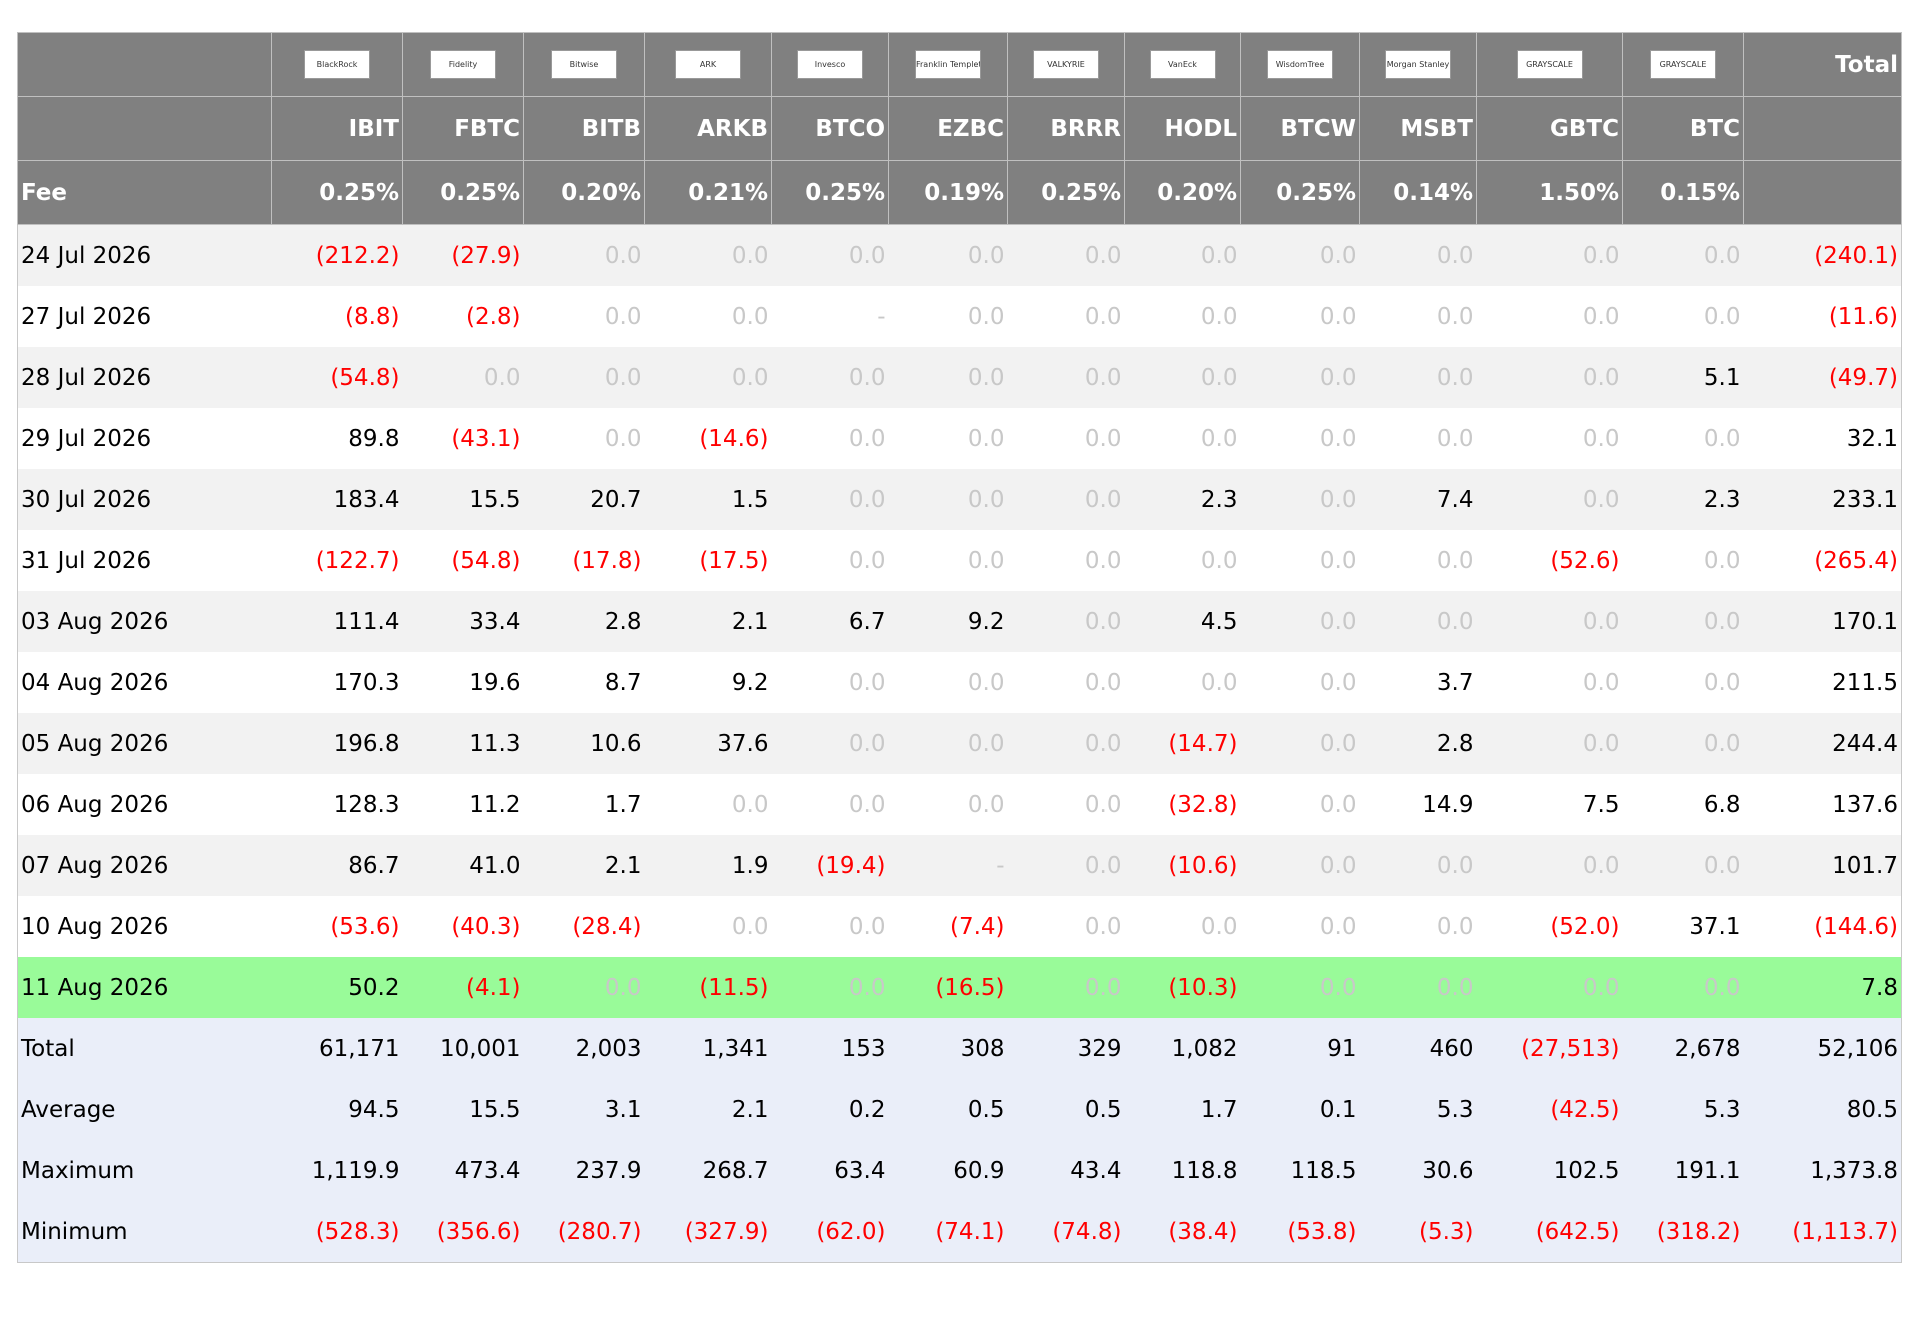 This screenshot has width=1920, height=1322. Describe the element at coordinates (1182, 621) in the screenshot. I see `flow-value: 4.5` at that location.